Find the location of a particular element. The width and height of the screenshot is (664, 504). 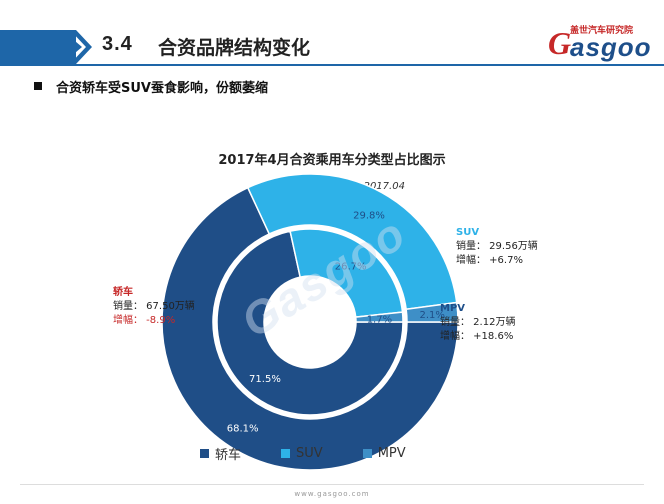

legend-label-mpv: MPV is located at coordinates (391, 453).